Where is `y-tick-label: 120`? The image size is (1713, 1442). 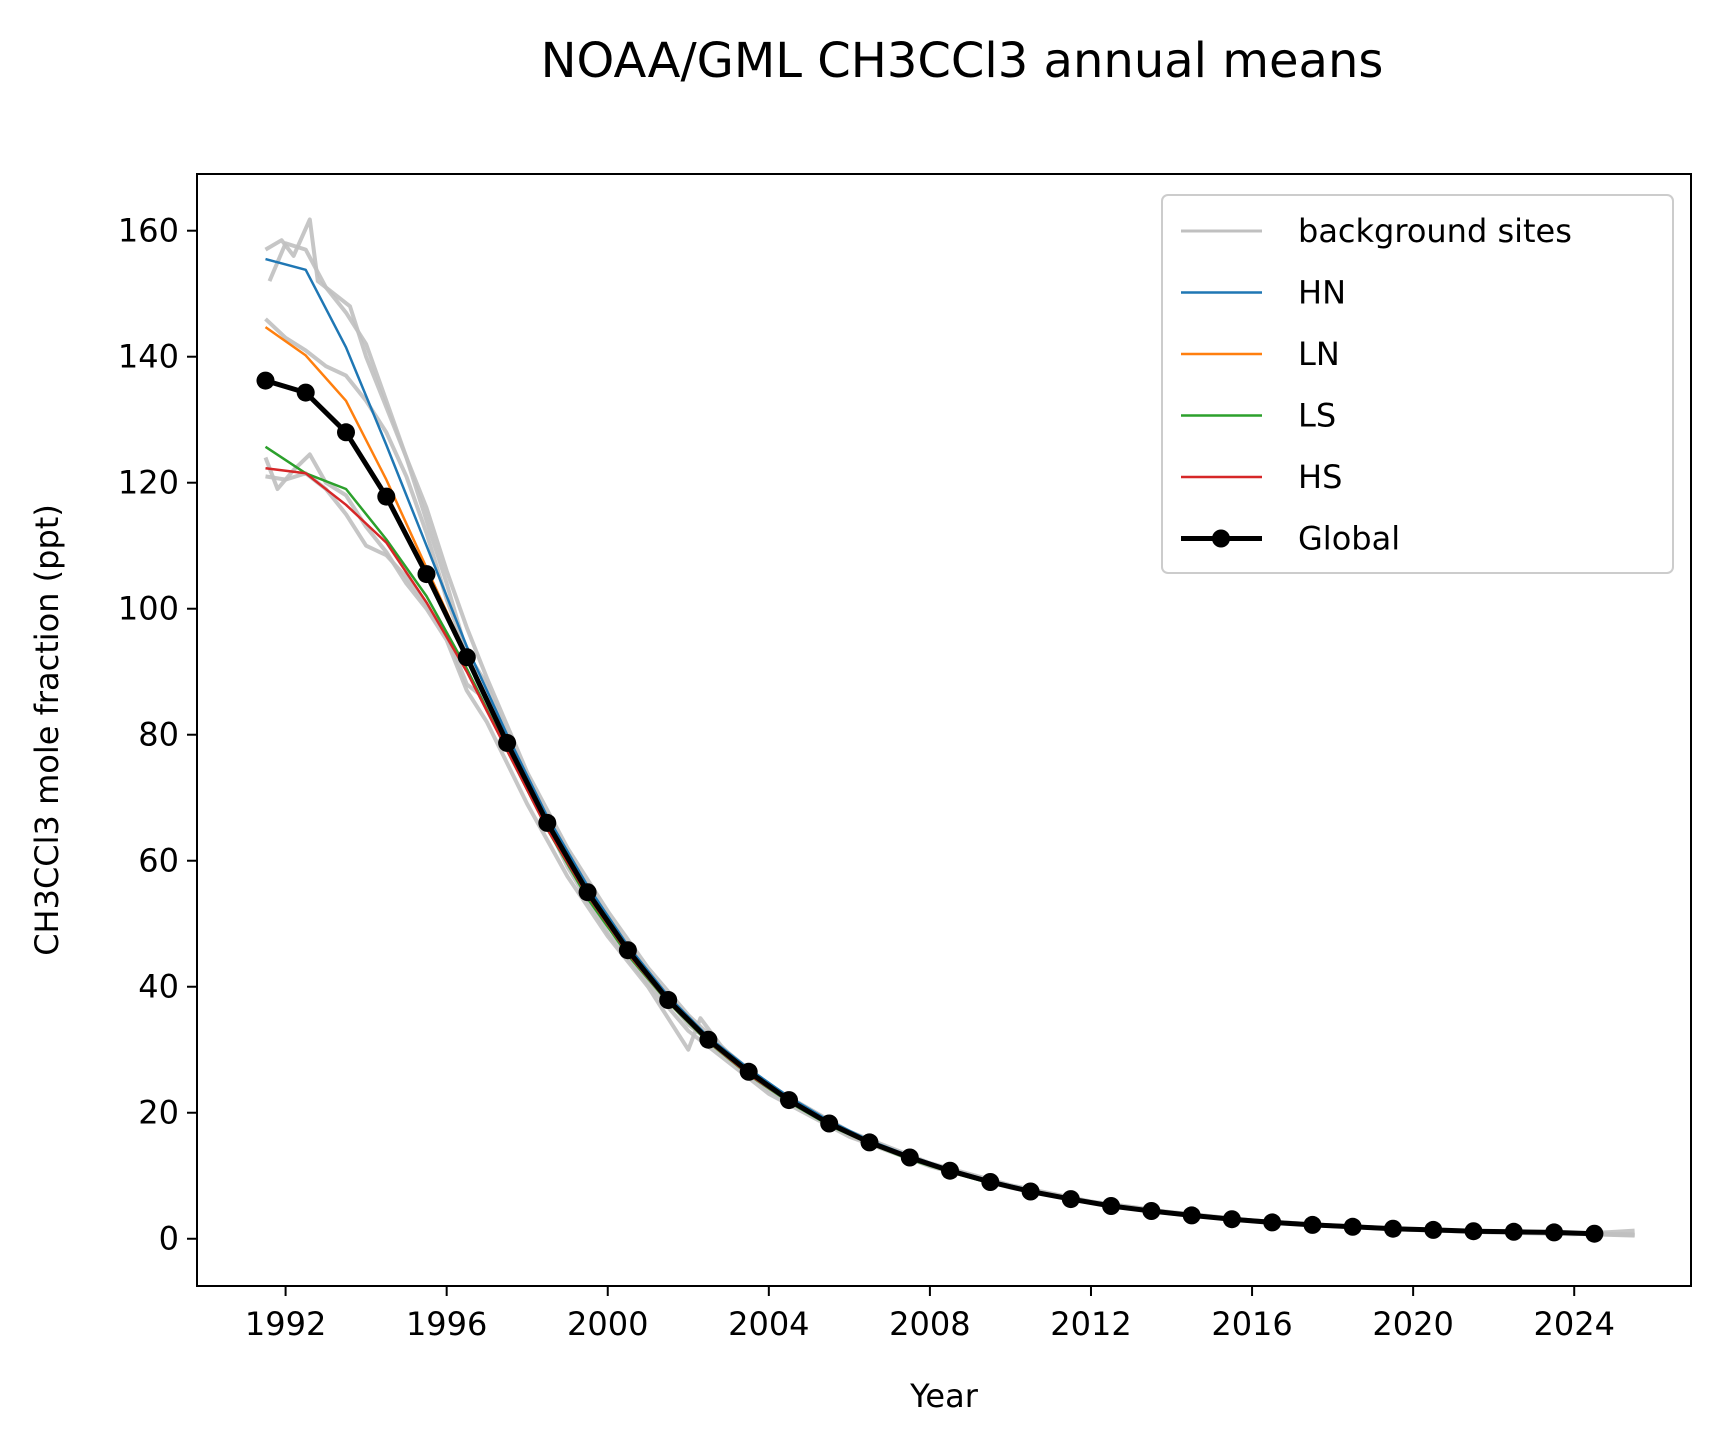
y-tick-label: 120 is located at coordinates (148, 483).